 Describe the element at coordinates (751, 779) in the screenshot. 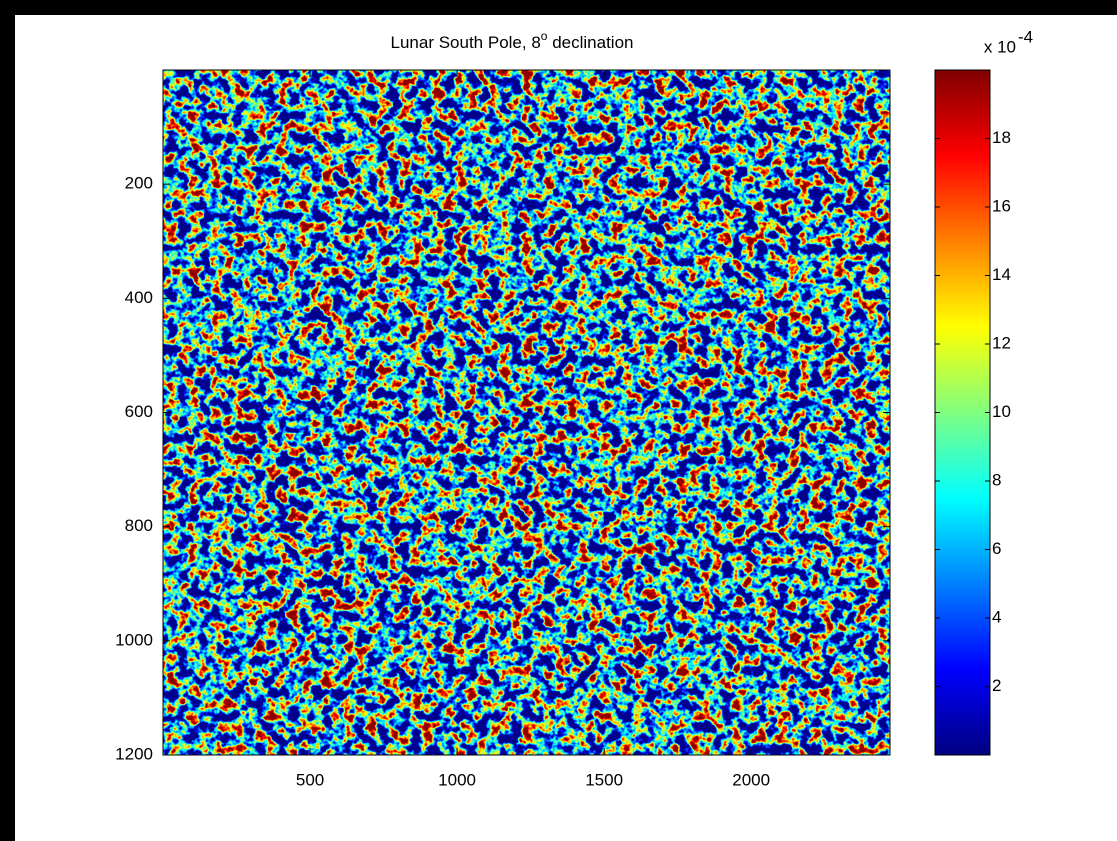

I see `x-tick-label: 2000` at that location.